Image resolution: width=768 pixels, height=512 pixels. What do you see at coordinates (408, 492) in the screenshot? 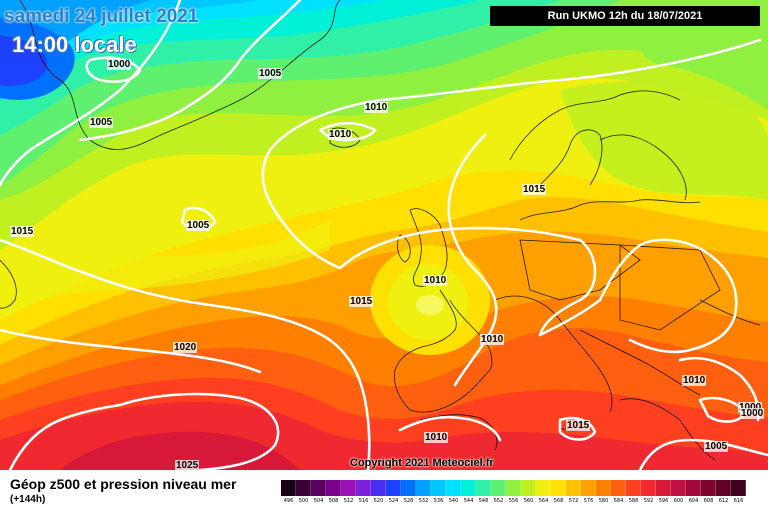
I see `scale-swatch: 528` at bounding box center [408, 492].